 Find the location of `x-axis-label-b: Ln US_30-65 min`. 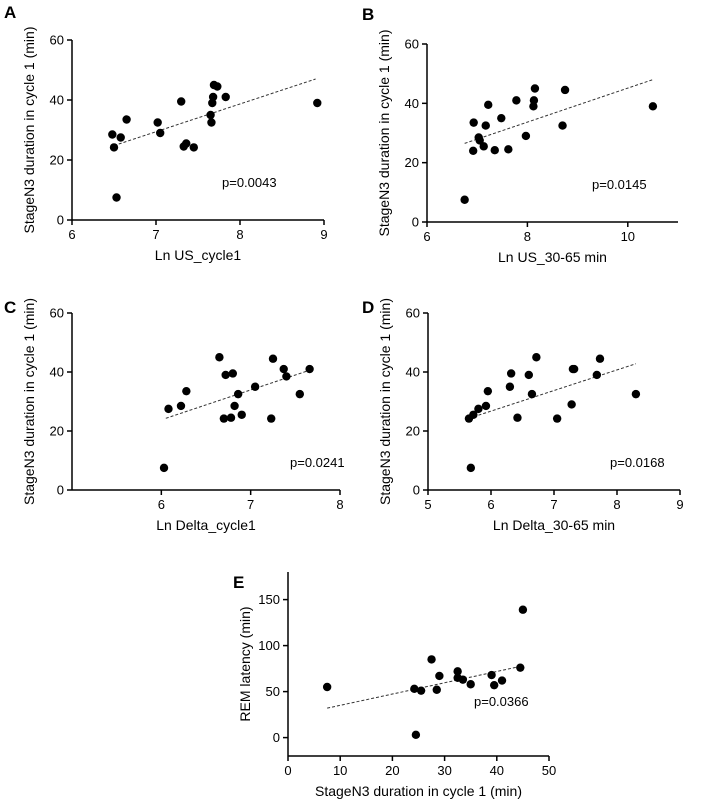

x-axis-label-b: Ln US_30-65 min is located at coordinates (552, 257).